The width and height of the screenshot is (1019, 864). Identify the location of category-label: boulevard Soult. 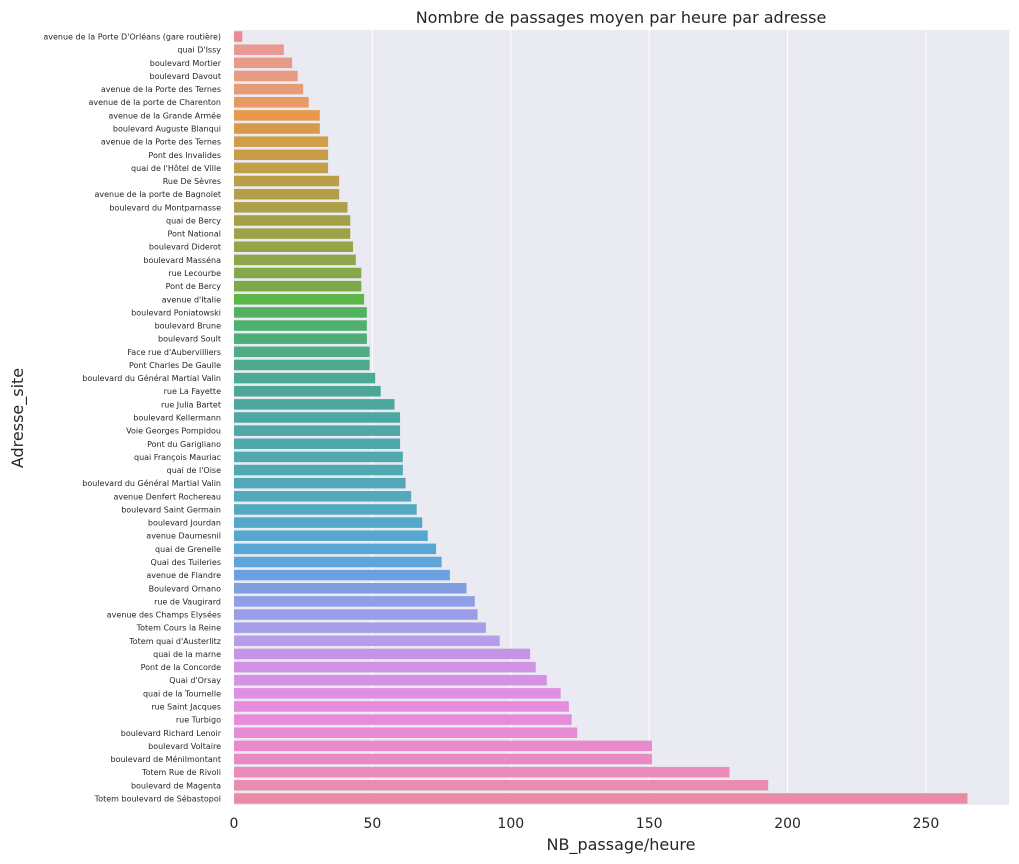
(189, 339).